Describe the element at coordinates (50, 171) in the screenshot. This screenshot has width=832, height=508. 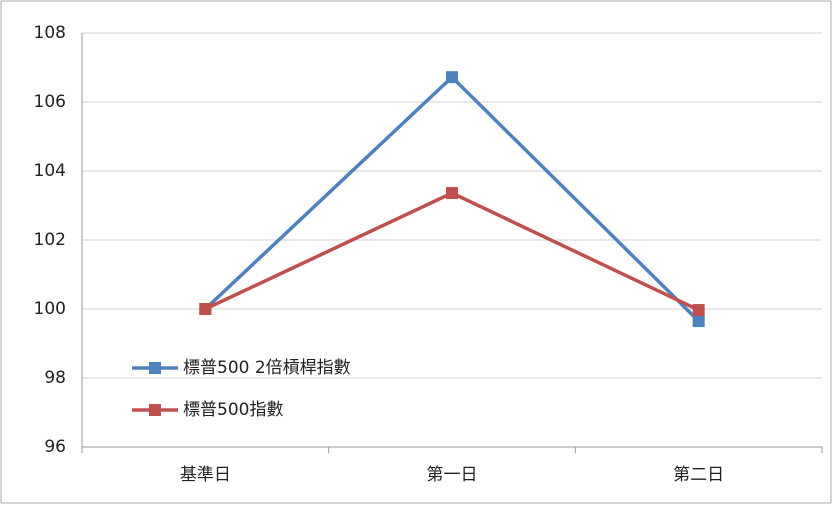
I see `y-tick-label: 104` at that location.